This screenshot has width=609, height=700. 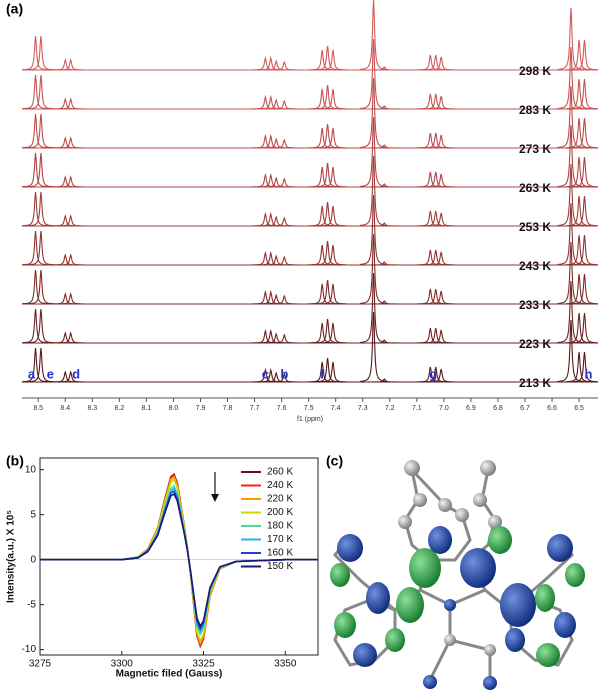 I want to click on peak-label: c, so click(x=265, y=373).